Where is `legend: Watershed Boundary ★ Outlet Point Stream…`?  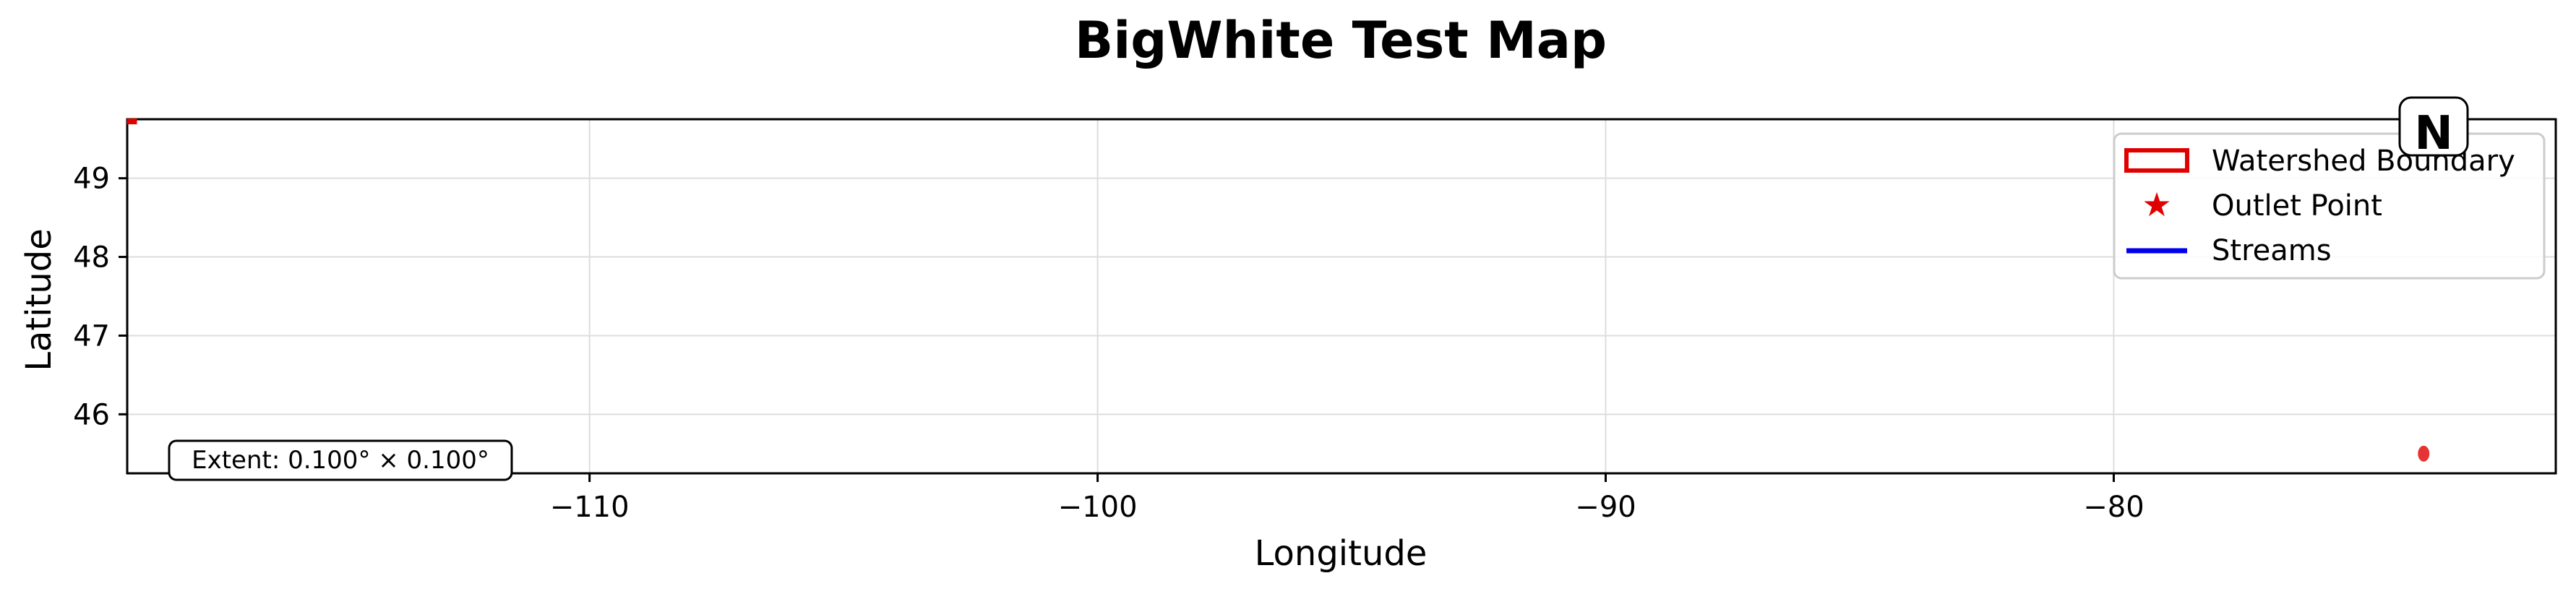 legend: Watershed Boundary ★ Outlet Point Stream… is located at coordinates (2330, 206).